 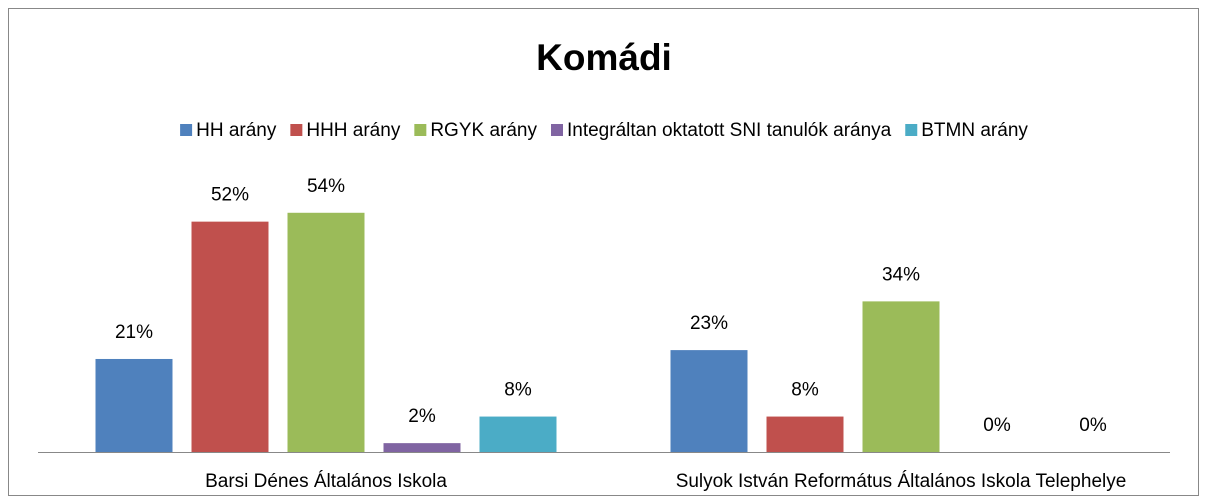 I want to click on data-label: 54%, so click(x=326, y=186).